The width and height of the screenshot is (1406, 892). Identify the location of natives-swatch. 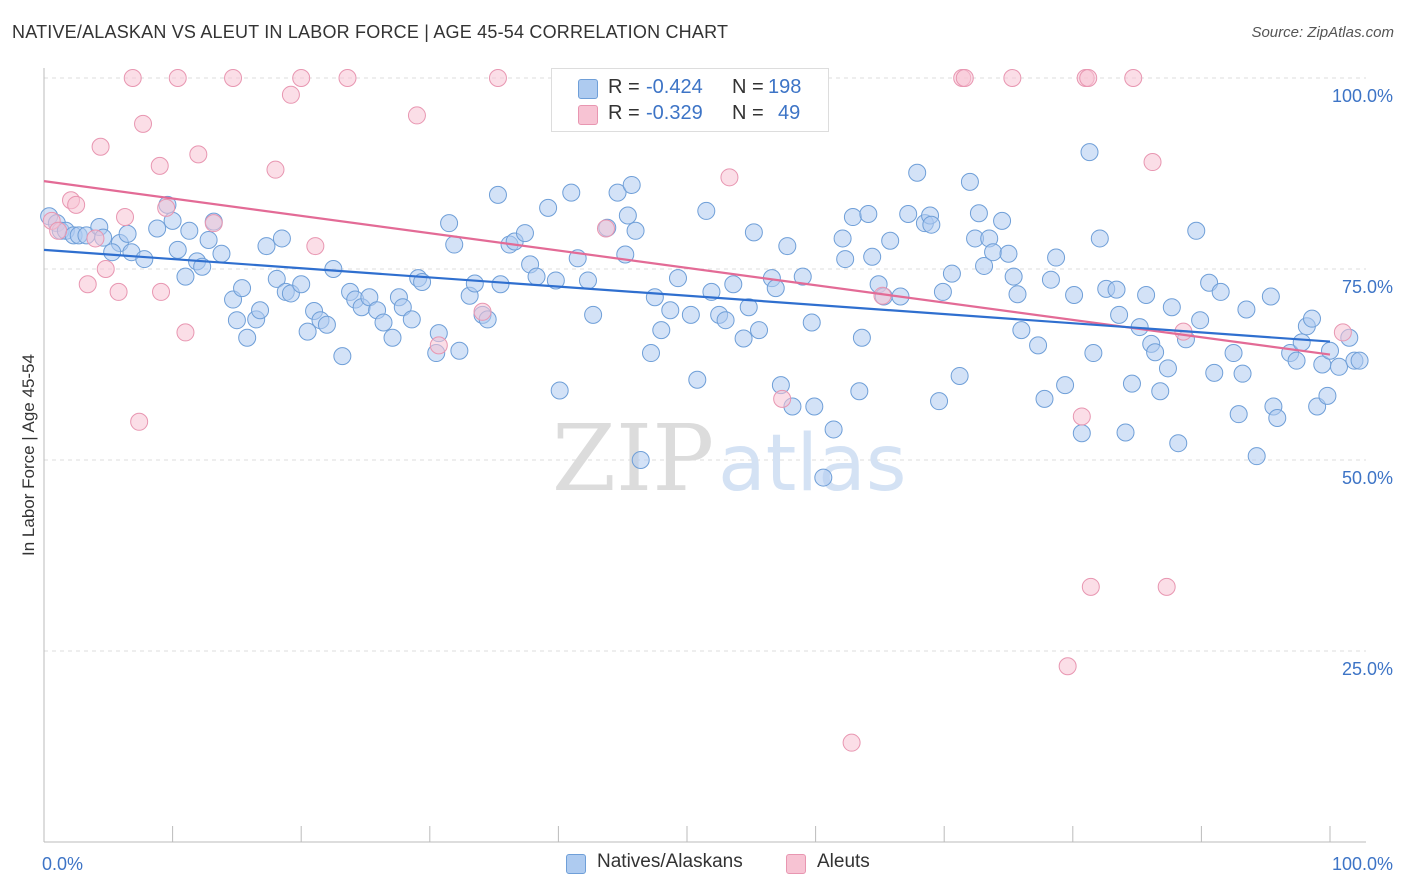
(588, 89).